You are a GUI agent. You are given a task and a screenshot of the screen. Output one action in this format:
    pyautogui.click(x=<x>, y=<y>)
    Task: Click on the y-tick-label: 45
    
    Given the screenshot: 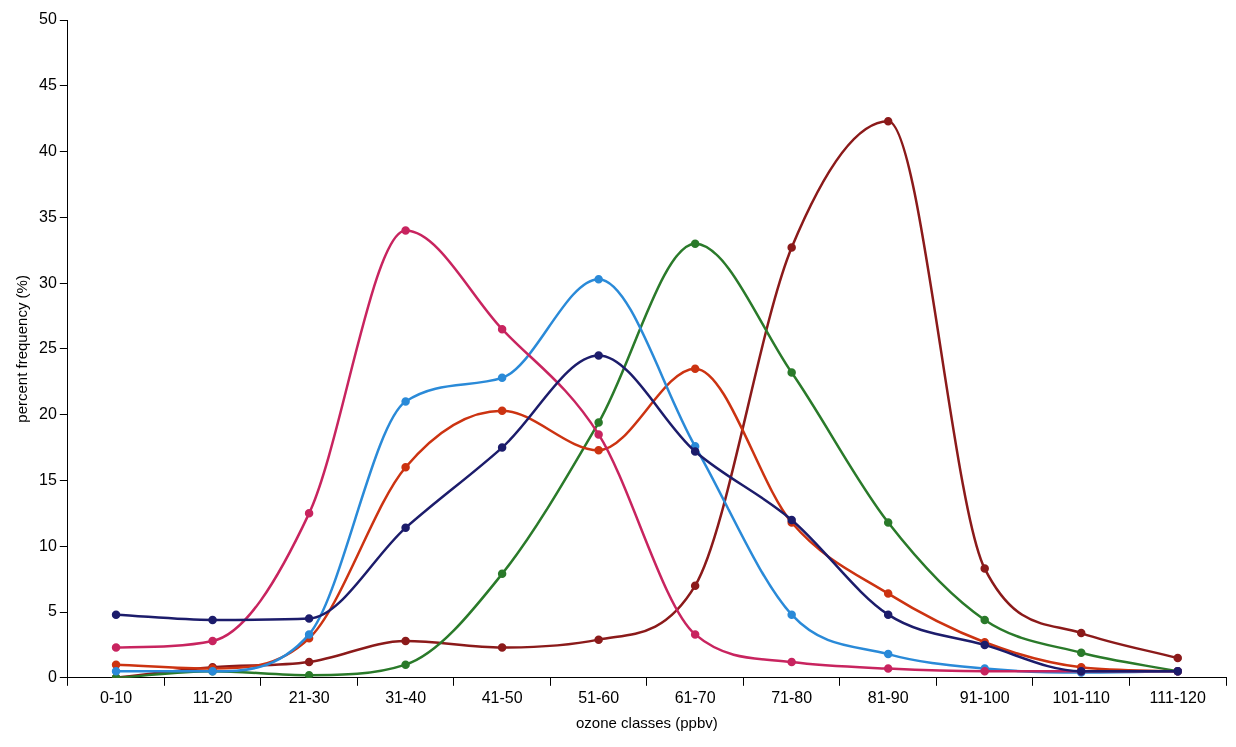 What is the action you would take?
    pyautogui.click(x=48, y=85)
    